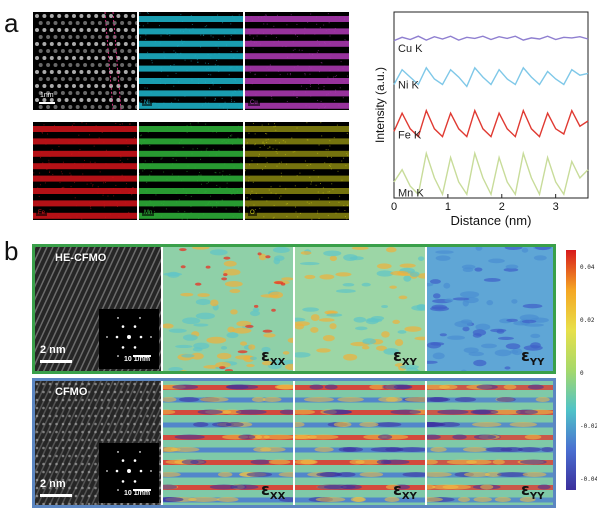  What do you see at coordinates (491, 220) in the screenshot?
I see `x-axis-label: Distance (nm)` at bounding box center [491, 220].